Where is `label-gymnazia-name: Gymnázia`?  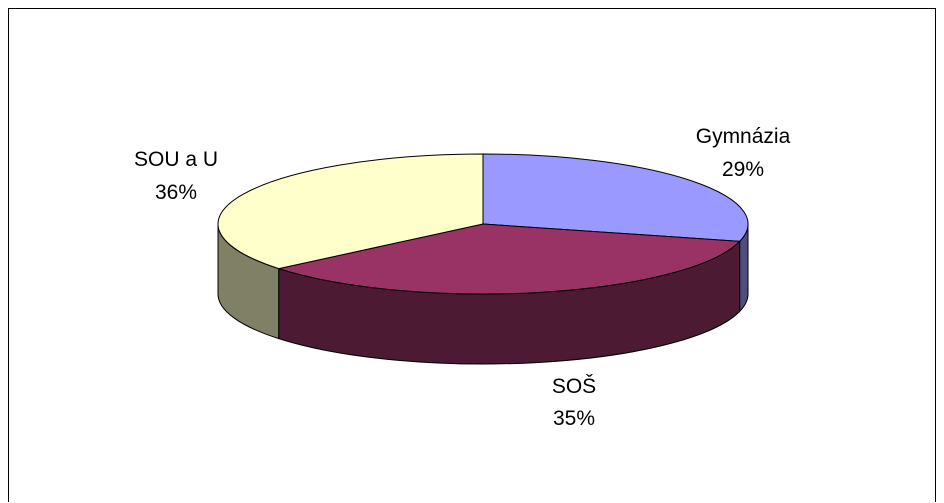 label-gymnazia-name: Gymnázia is located at coordinates (743, 136).